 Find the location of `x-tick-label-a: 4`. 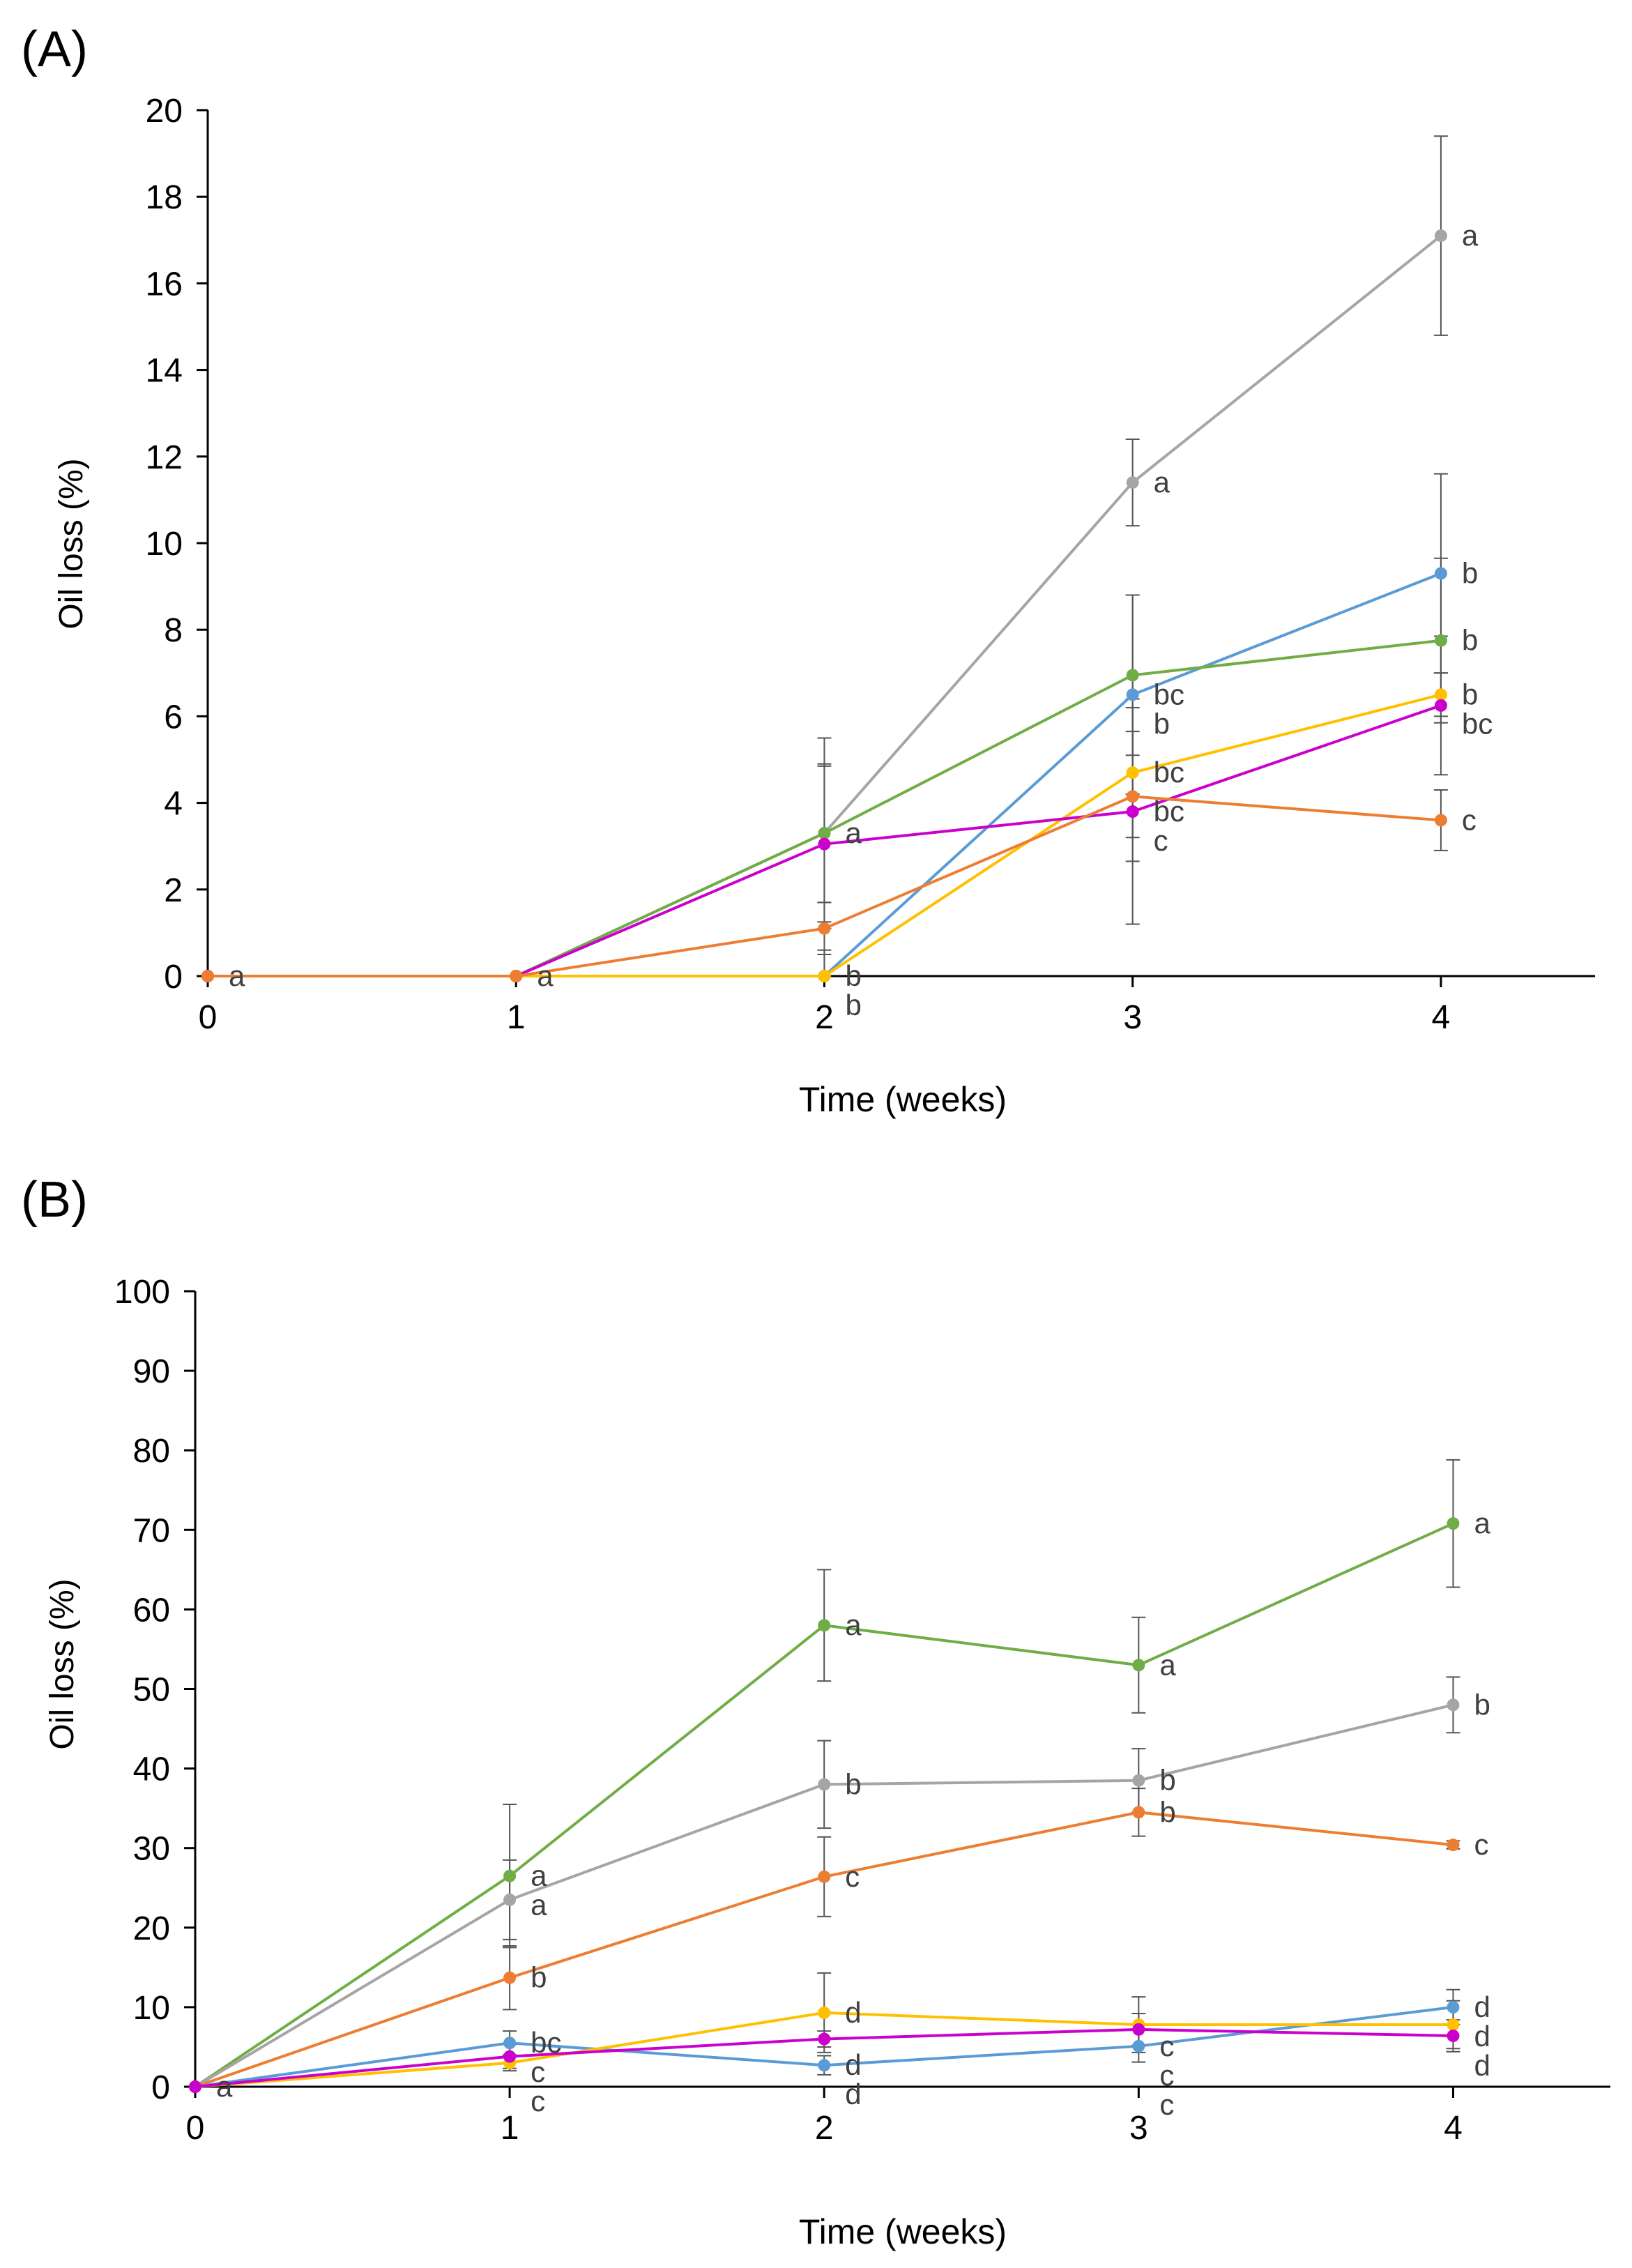

x-tick-label-a: 4 is located at coordinates (1441, 1017).